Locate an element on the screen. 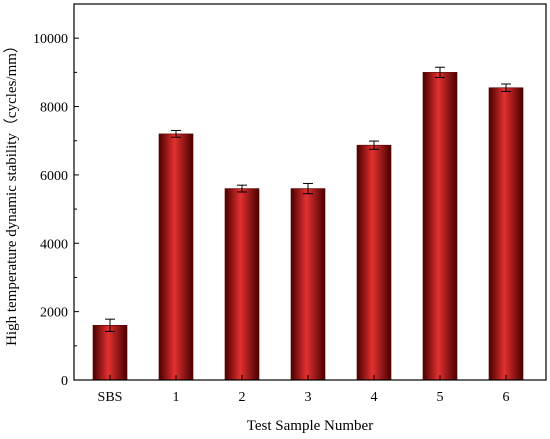  x-tick-label: 5 is located at coordinates (440, 397).